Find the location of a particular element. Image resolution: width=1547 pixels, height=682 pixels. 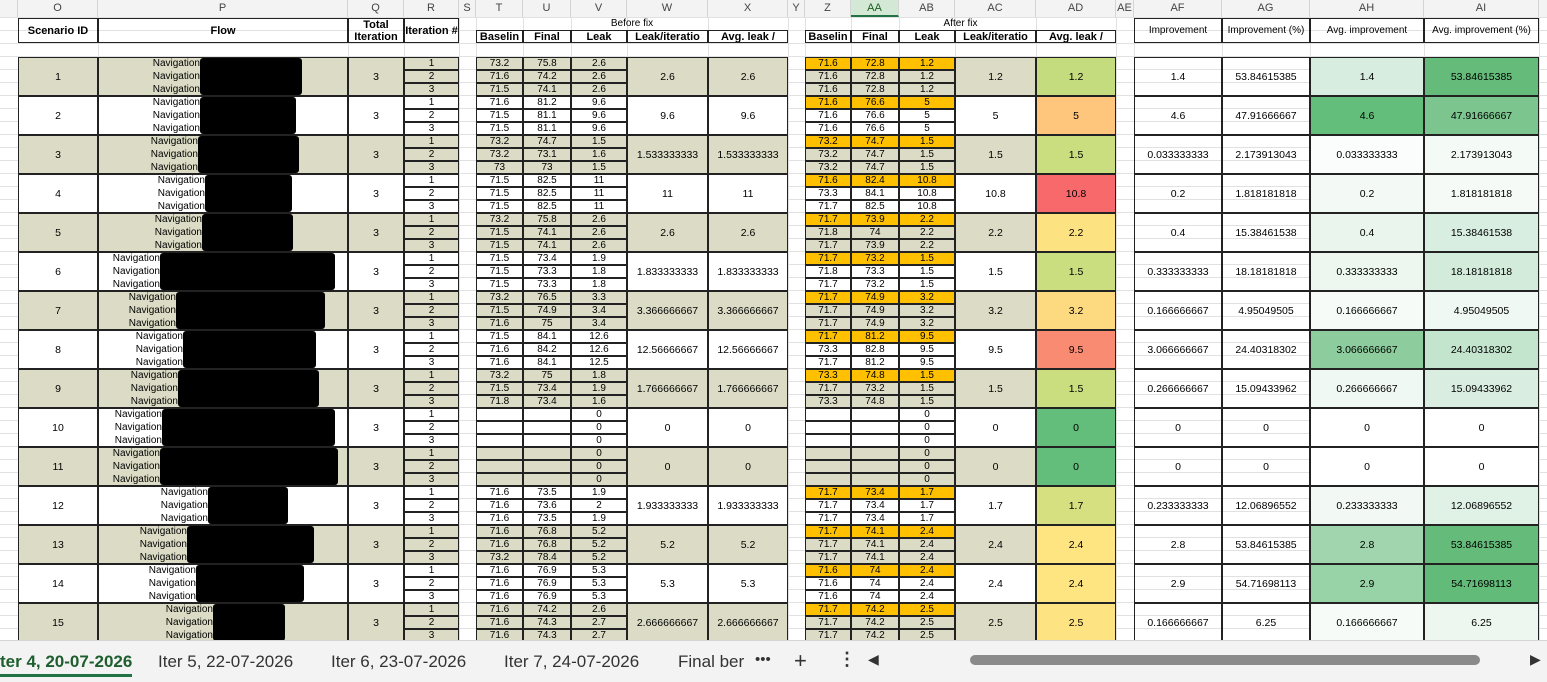

after-final-cell: 74.2 is located at coordinates (875, 634).